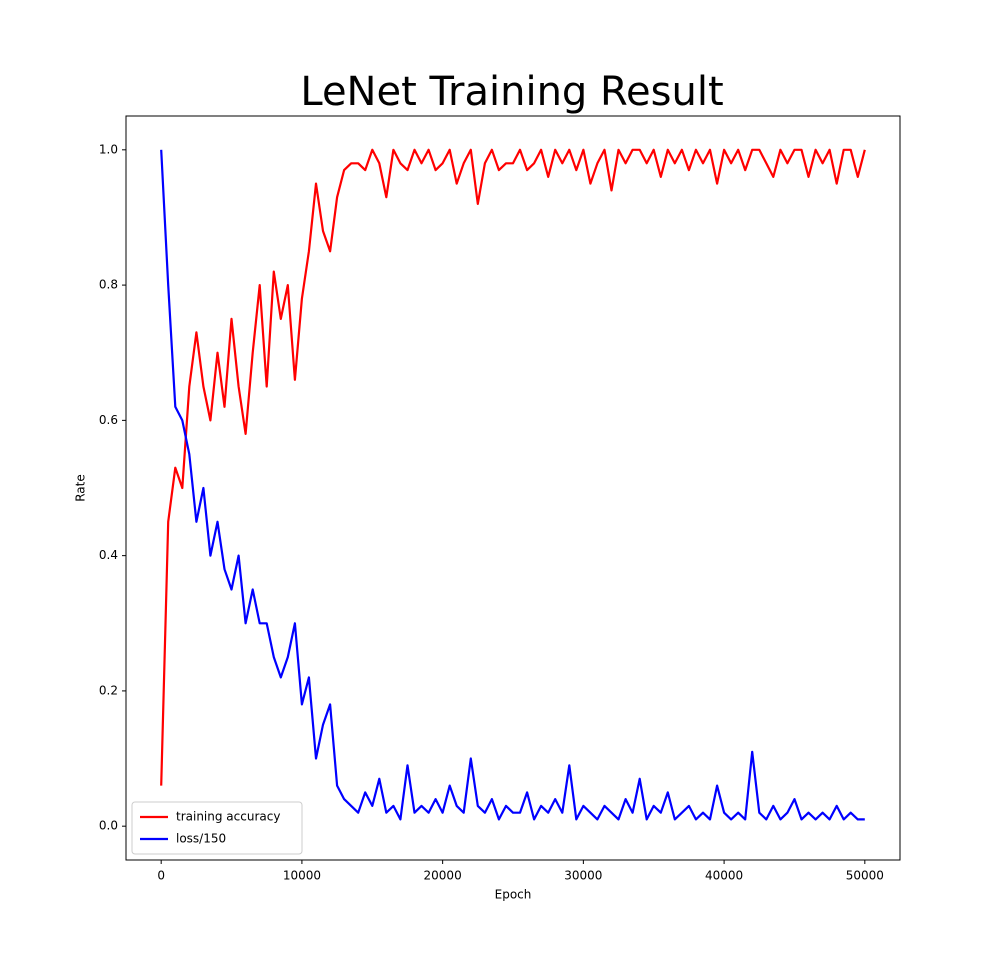  What do you see at coordinates (161, 876) in the screenshot?
I see `x-tick-label: 0` at bounding box center [161, 876].